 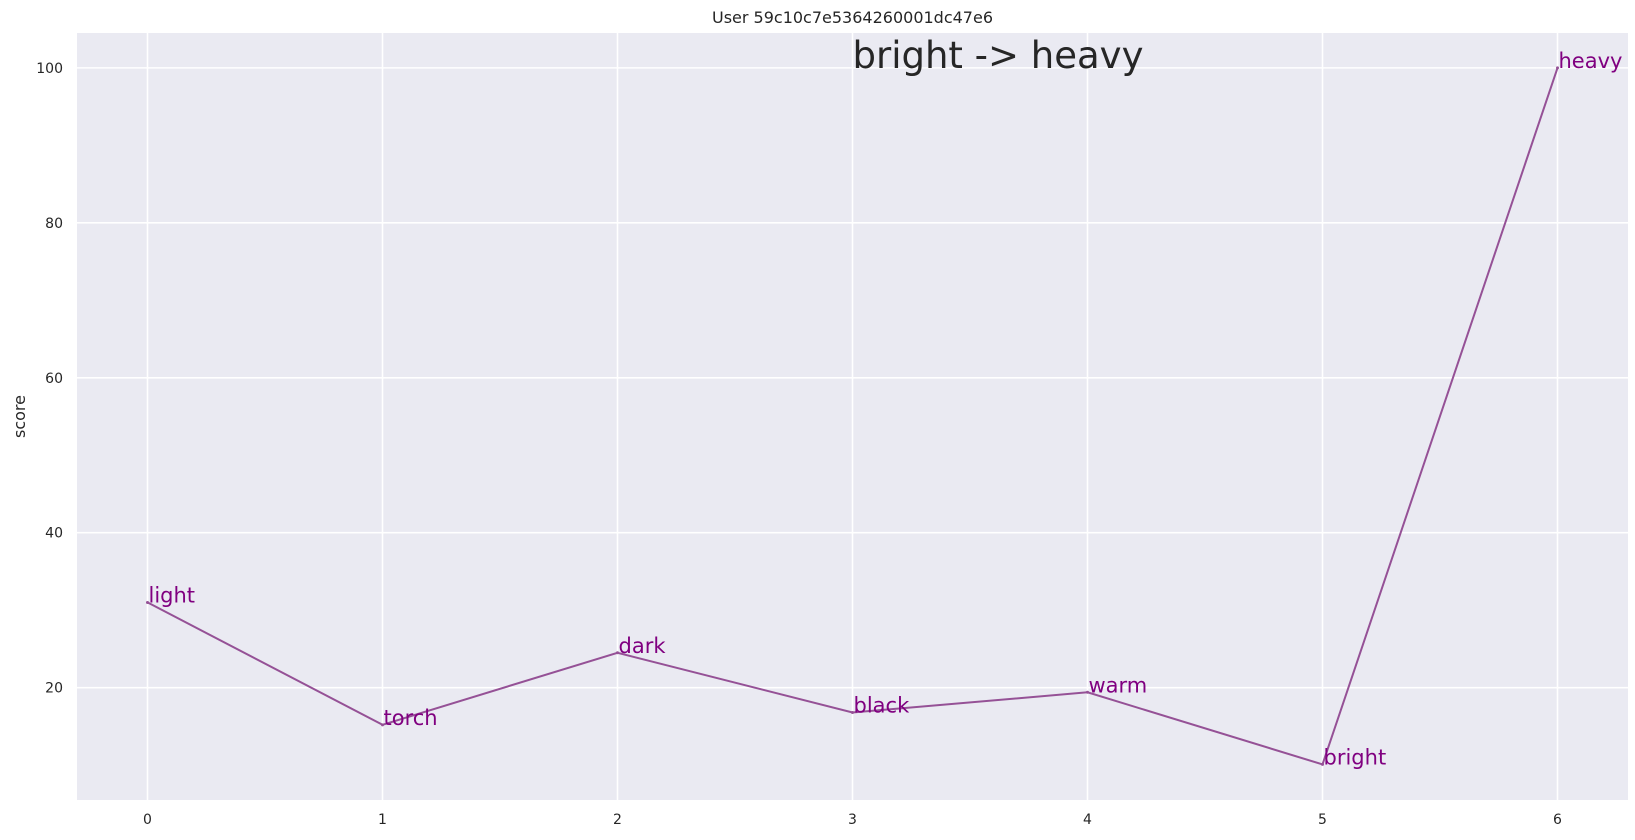 What do you see at coordinates (1591, 61) in the screenshot?
I see `data-point-label: heavy` at bounding box center [1591, 61].